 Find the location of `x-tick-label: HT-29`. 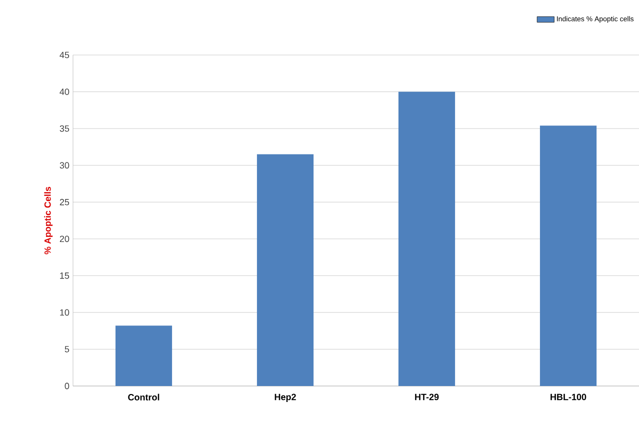

x-tick-label: HT-29 is located at coordinates (427, 397).